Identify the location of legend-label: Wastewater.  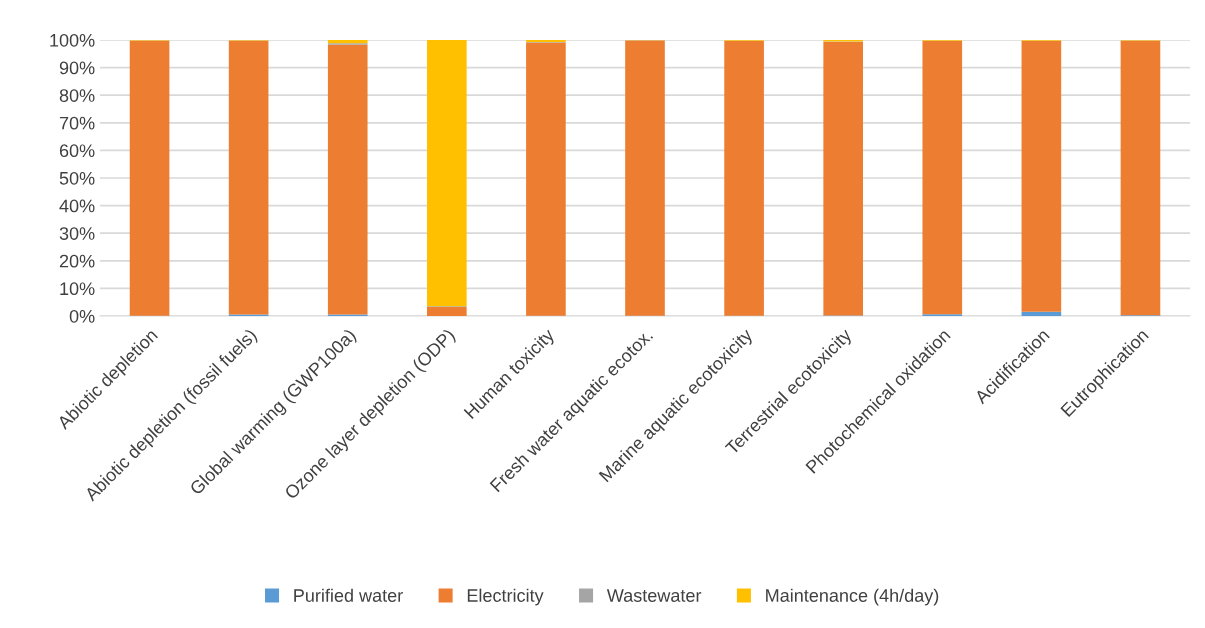
(654, 595).